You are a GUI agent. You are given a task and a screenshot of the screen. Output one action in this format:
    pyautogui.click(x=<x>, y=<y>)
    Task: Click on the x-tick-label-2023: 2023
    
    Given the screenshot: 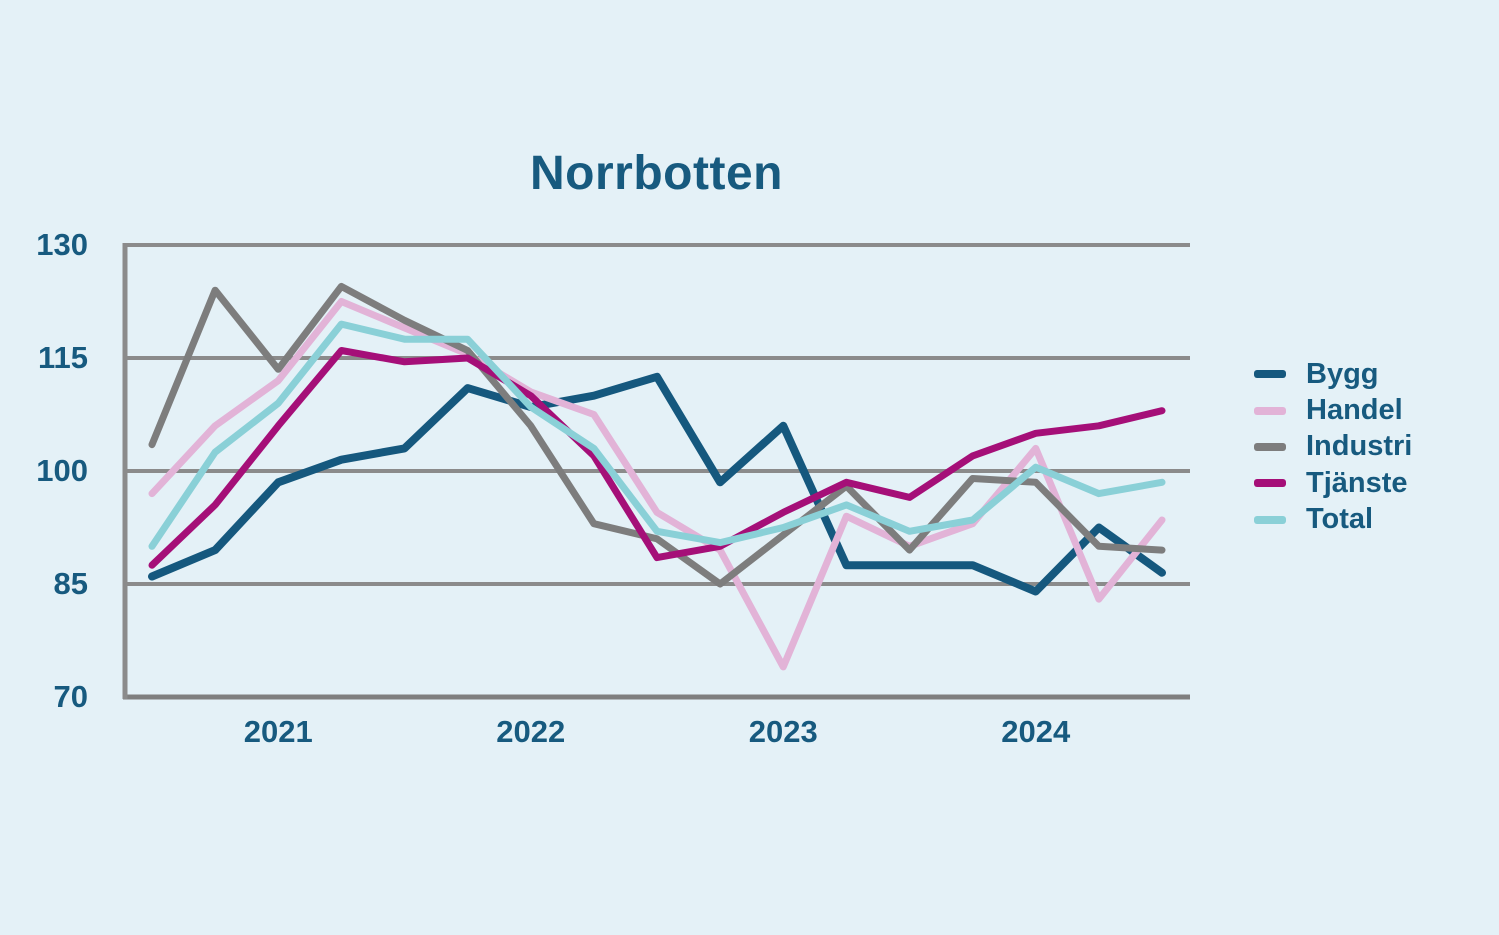 What is the action you would take?
    pyautogui.click(x=783, y=731)
    